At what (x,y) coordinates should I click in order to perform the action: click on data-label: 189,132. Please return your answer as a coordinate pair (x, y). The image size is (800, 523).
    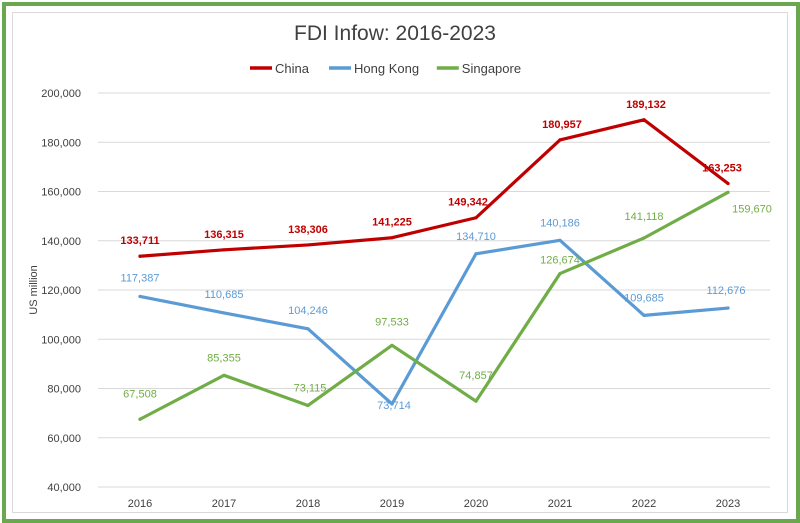
    Looking at the image, I should click on (646, 105).